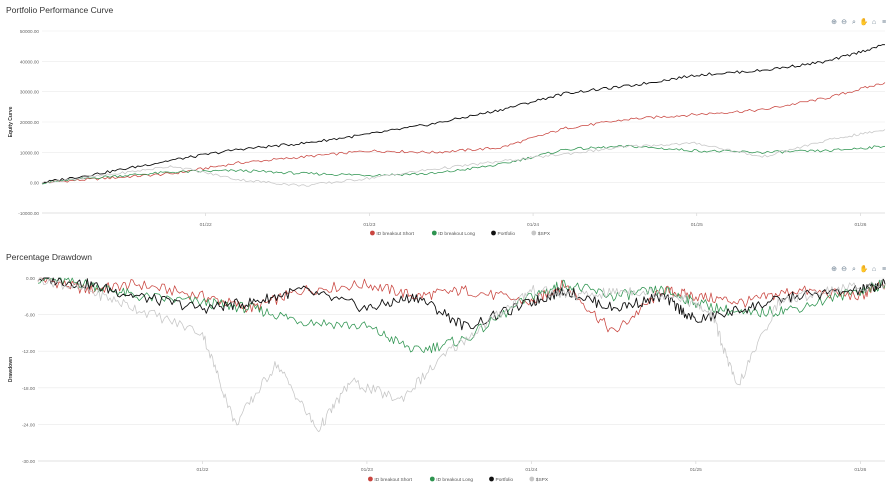  I want to click on y-tick-label: 20000.00, so click(30, 122).